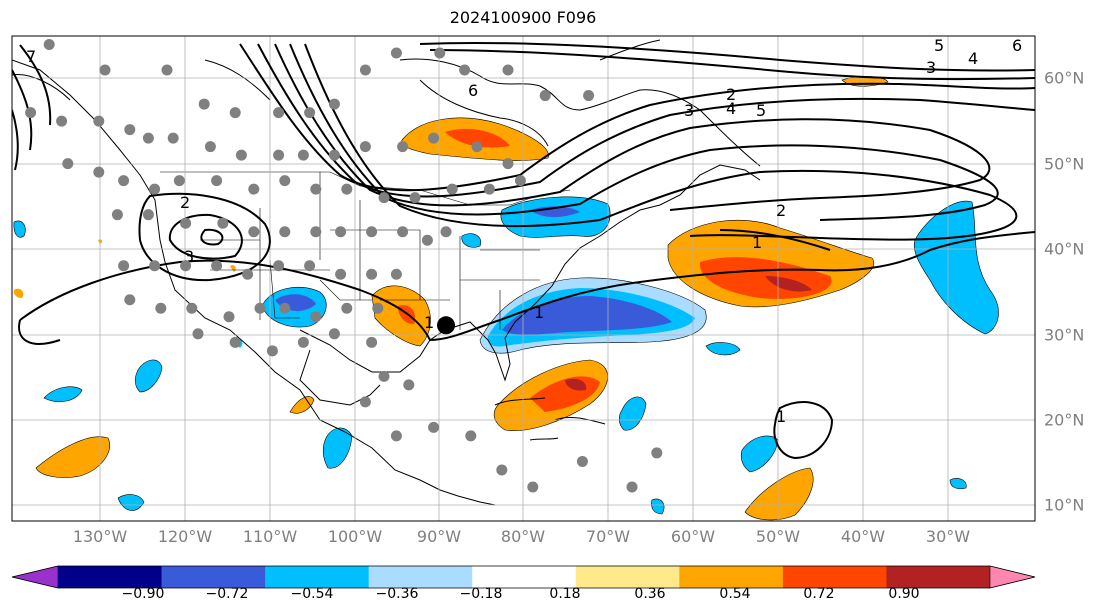 Image resolution: width=1105 pixels, height=615 pixels. Describe the element at coordinates (100, 536) in the screenshot. I see `lon-label: 130°W` at that location.